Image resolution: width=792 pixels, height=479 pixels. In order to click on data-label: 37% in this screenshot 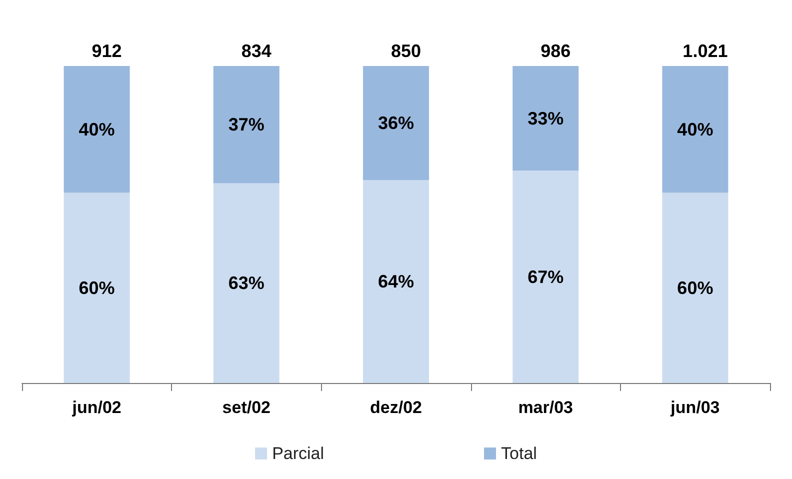, I will do `click(246, 124)`.